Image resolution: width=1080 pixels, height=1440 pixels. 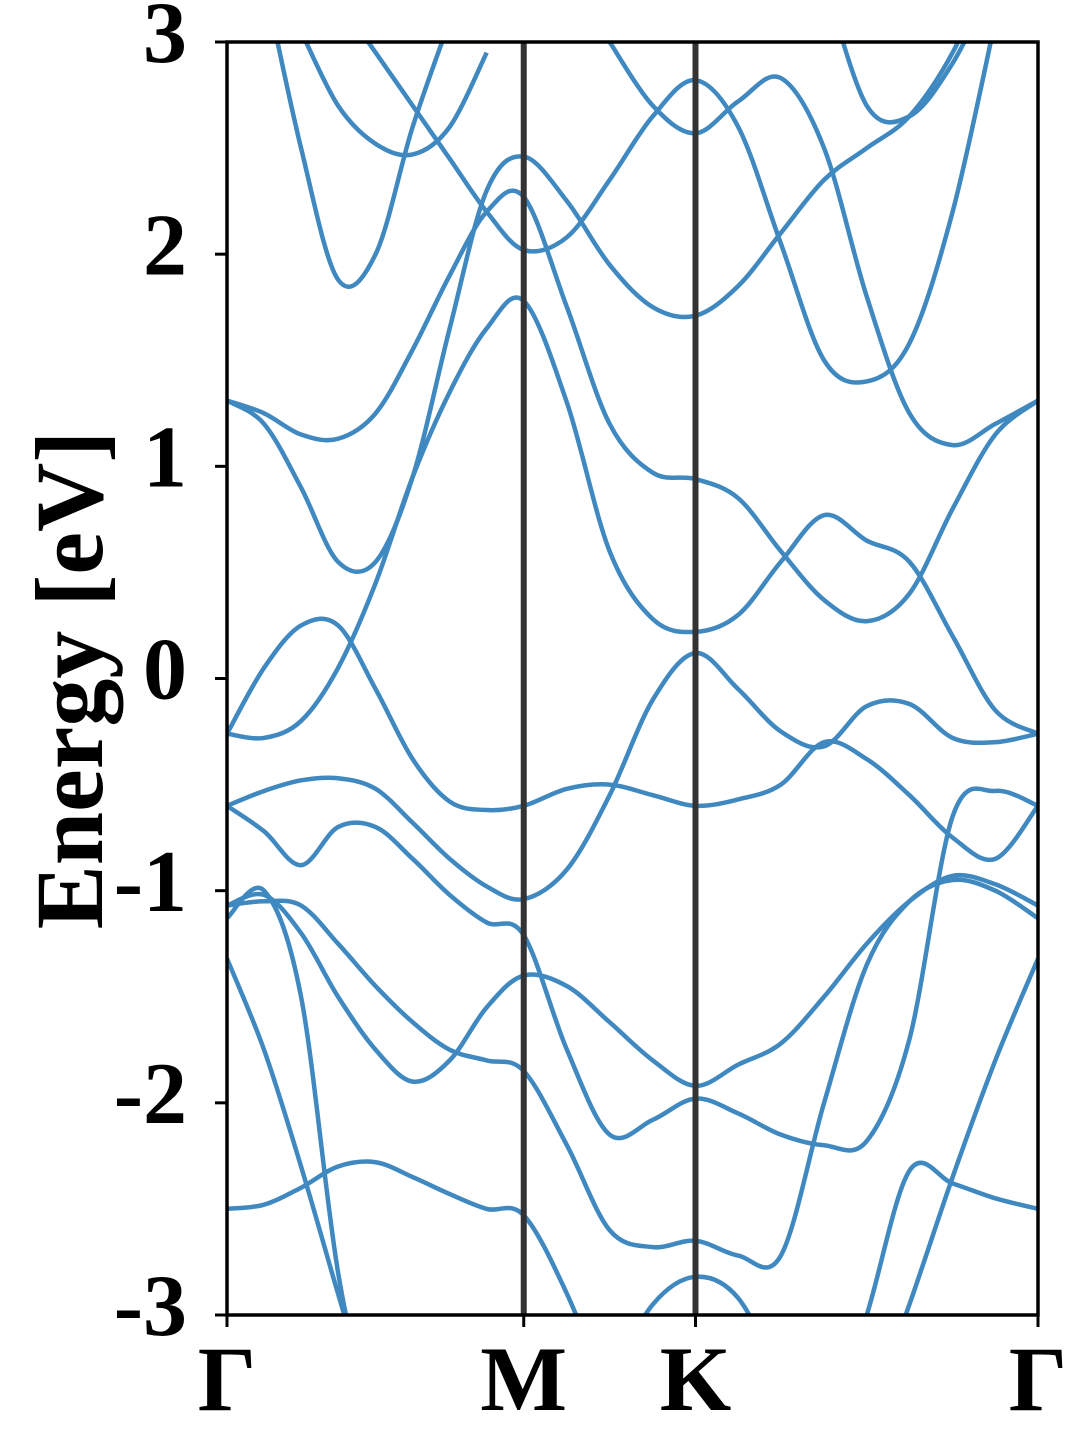 What do you see at coordinates (523, 1379) in the screenshot?
I see `x-tick-label: M` at bounding box center [523, 1379].